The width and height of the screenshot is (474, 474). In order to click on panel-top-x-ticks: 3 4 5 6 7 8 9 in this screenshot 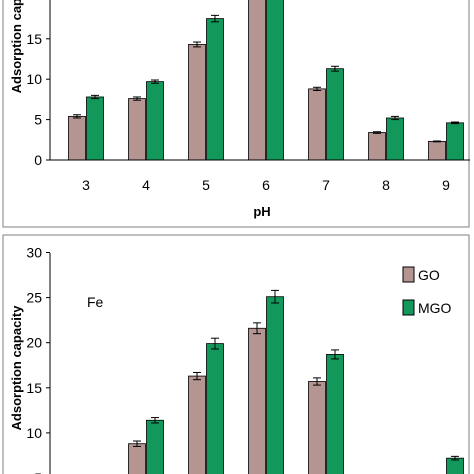, I will do `click(266, 185)`.